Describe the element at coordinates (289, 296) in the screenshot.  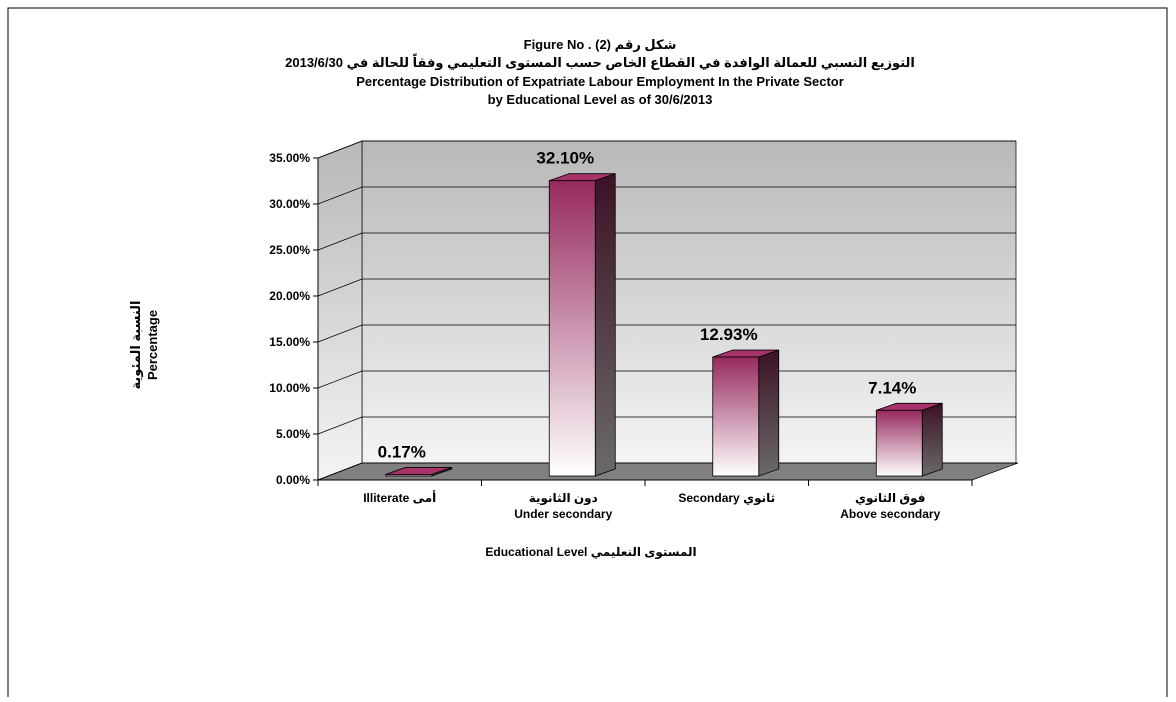
I see `y-tick-label: 20.00%` at that location.